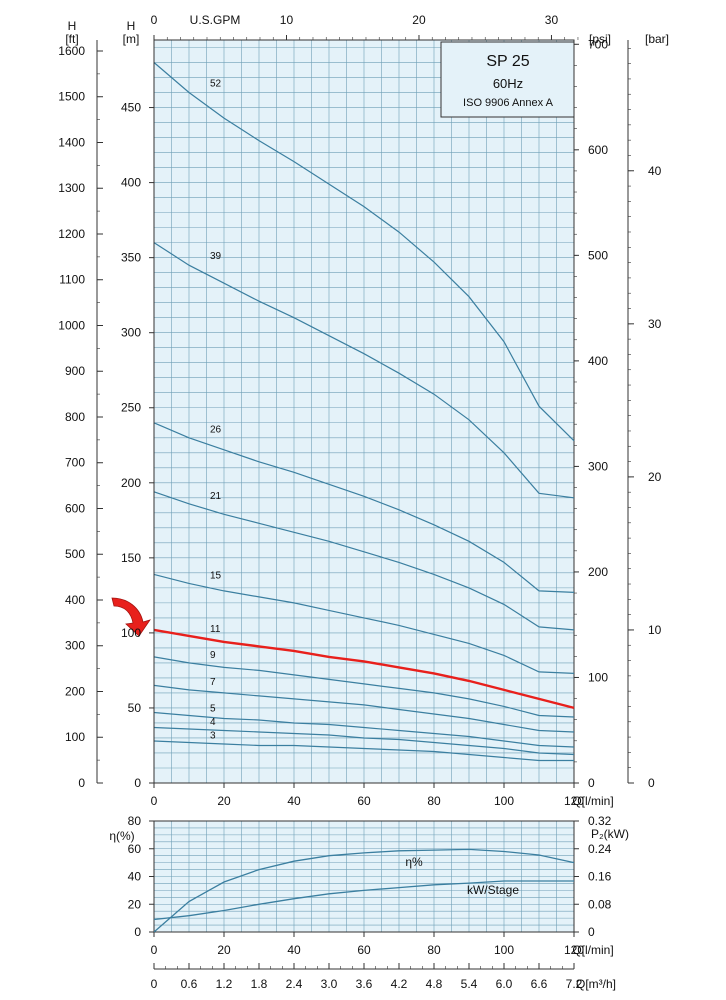 Image resolution: width=726 pixels, height=1000 pixels. I want to click on ft-tick-label: 900, so click(75, 371).